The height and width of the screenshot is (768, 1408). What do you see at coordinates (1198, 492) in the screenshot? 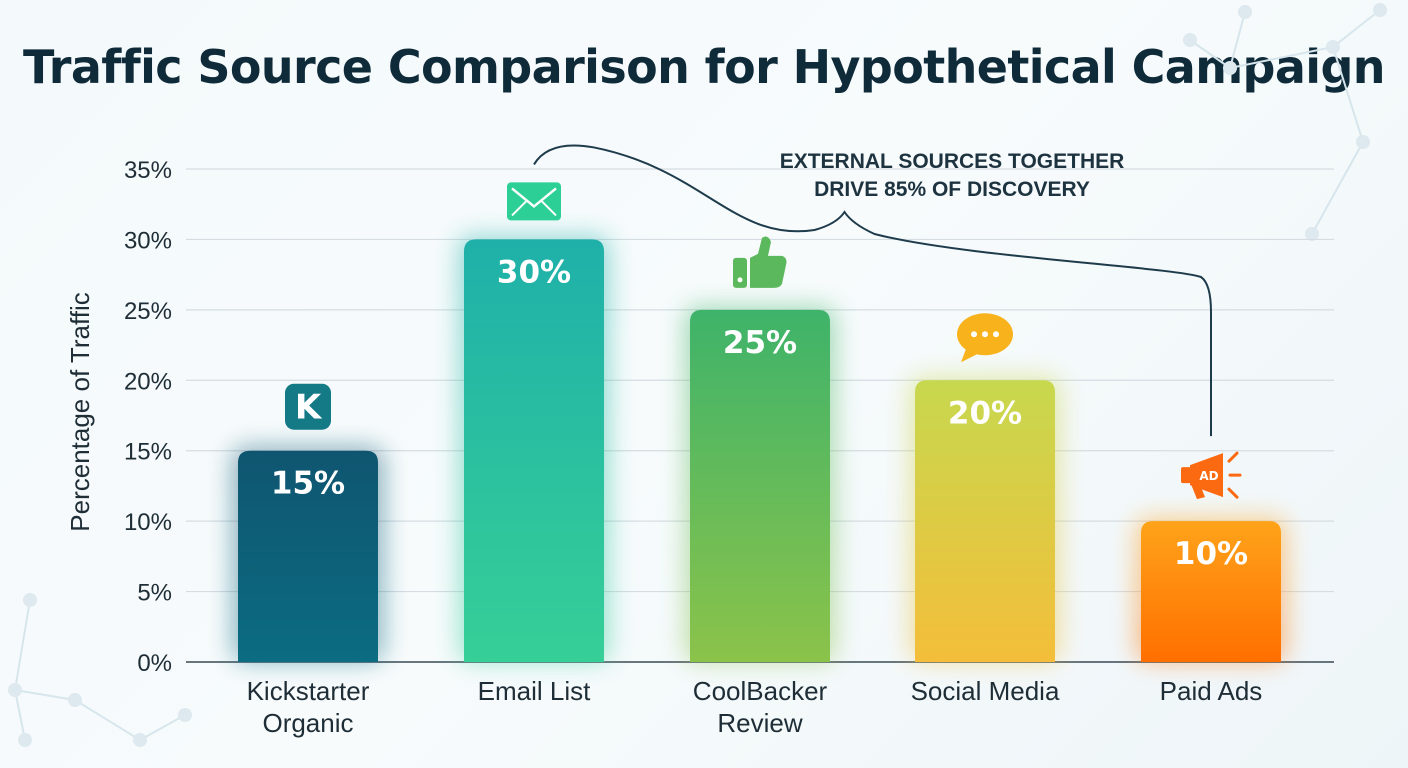
I see `megaphone-grip` at bounding box center [1198, 492].